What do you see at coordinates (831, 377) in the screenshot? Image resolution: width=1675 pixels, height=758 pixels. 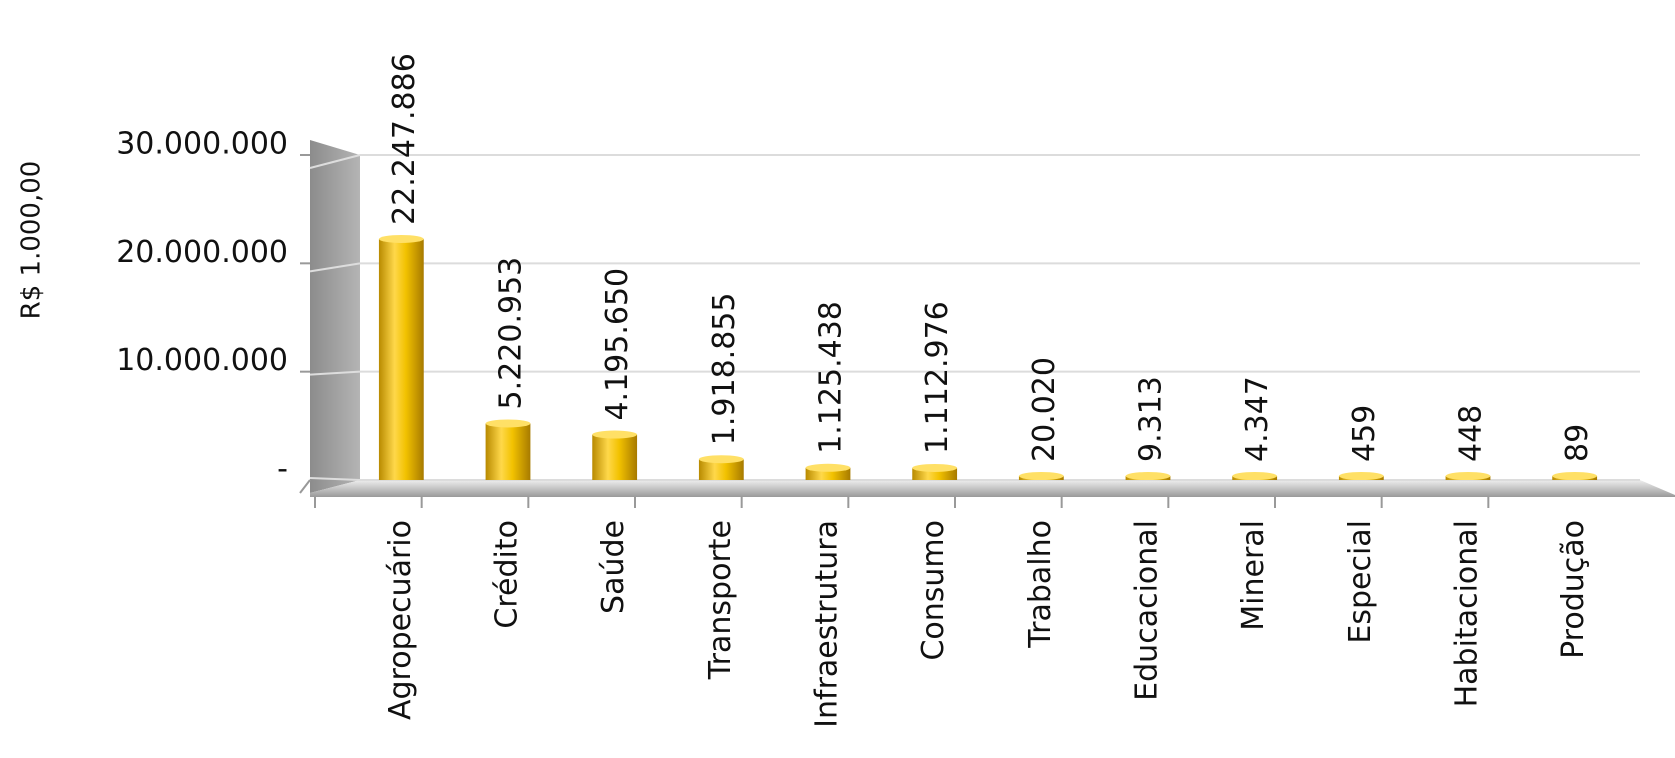 I see `value-label: 1.125.438` at bounding box center [831, 377].